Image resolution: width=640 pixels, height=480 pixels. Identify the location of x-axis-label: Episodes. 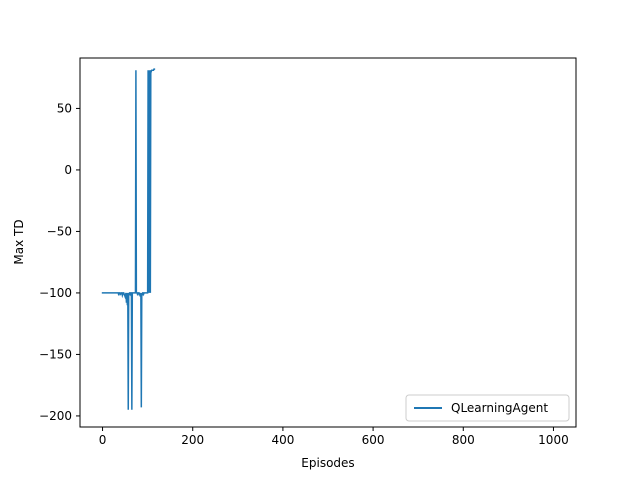
(327, 463).